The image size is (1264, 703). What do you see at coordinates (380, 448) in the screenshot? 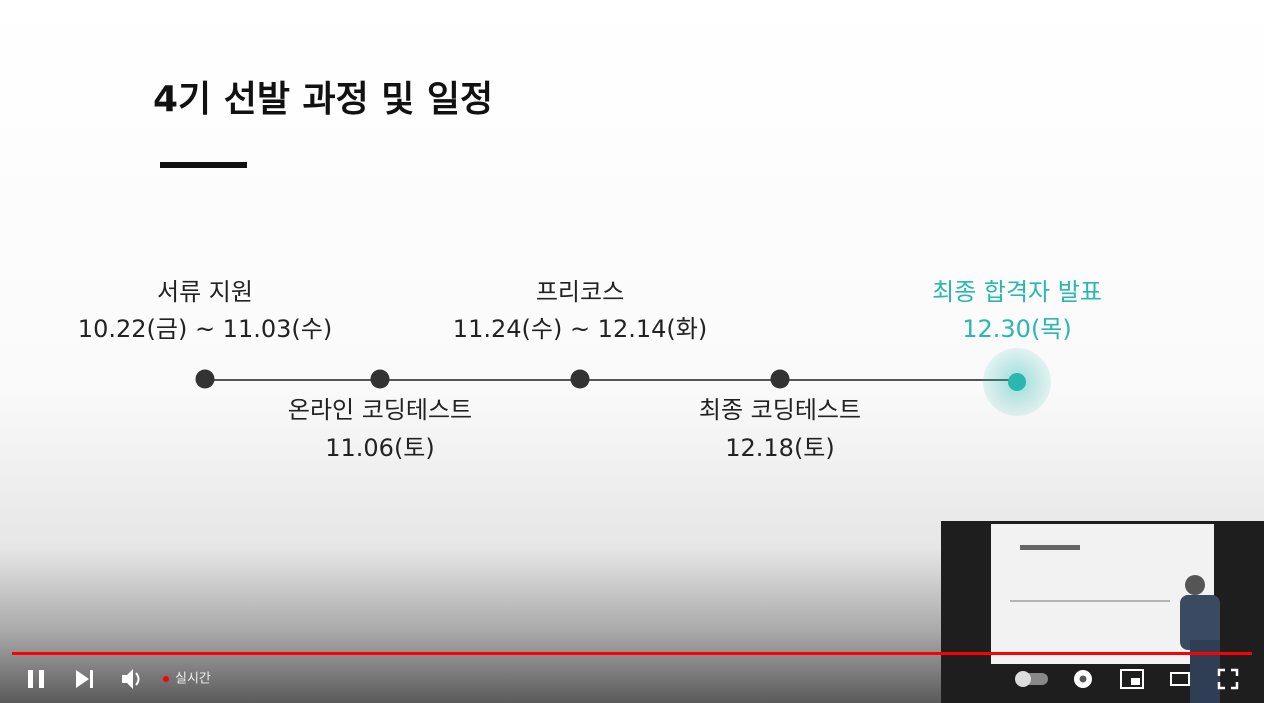
I see `step-date: 11.06(토)` at bounding box center [380, 448].